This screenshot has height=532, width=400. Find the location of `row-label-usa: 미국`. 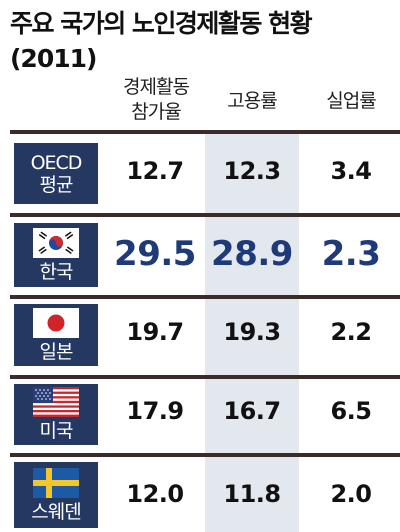

row-label-usa: 미국 is located at coordinates (56, 414).